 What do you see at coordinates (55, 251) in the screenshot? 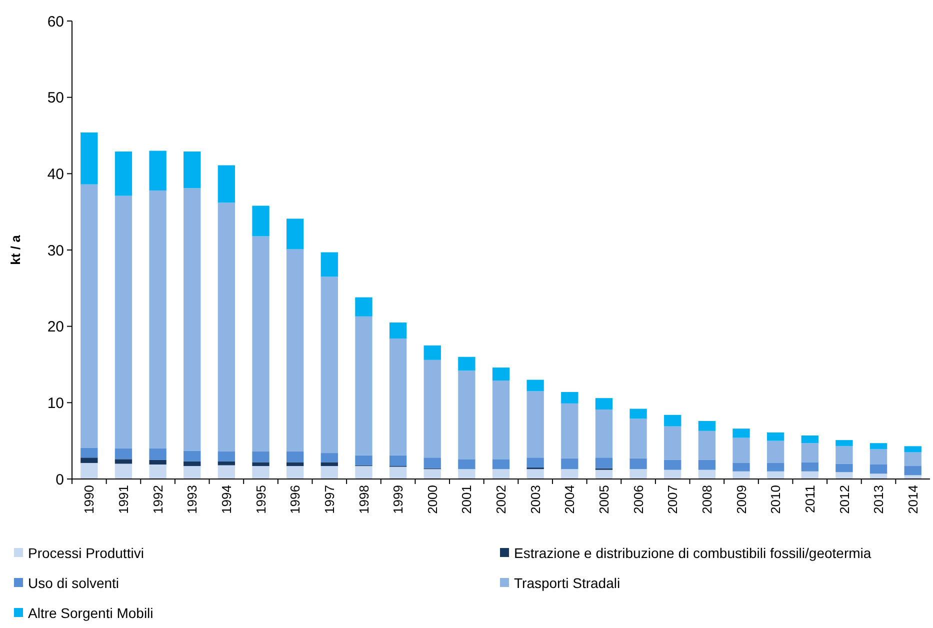
I see `y-tick-label: 30` at bounding box center [55, 251].